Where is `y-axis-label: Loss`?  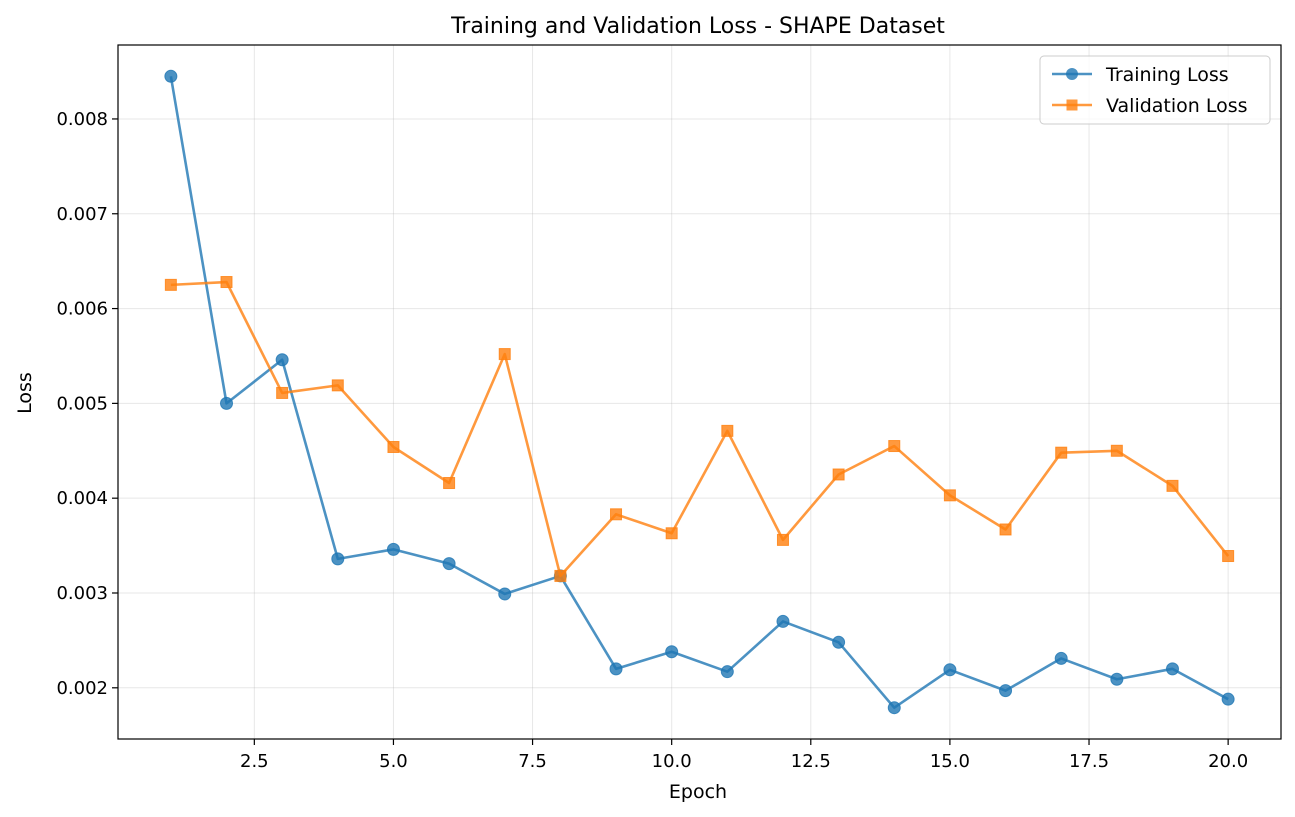
y-axis-label: Loss is located at coordinates (25, 393).